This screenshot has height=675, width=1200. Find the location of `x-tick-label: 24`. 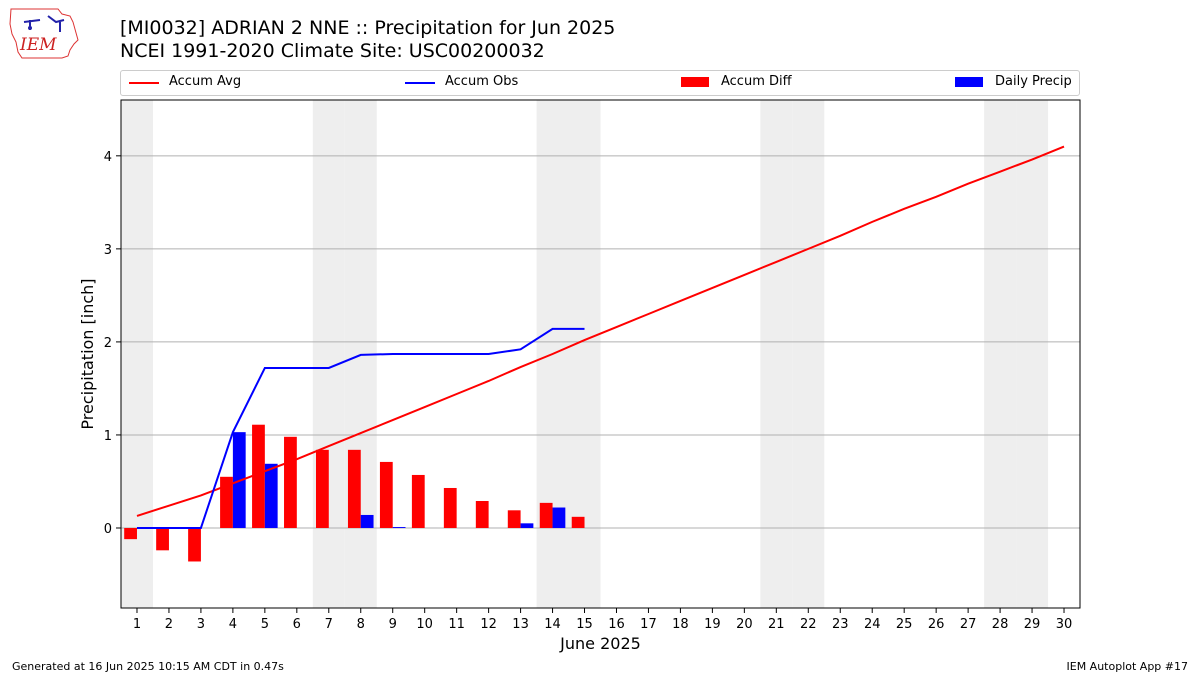

x-tick-label: 24 is located at coordinates (872, 624).